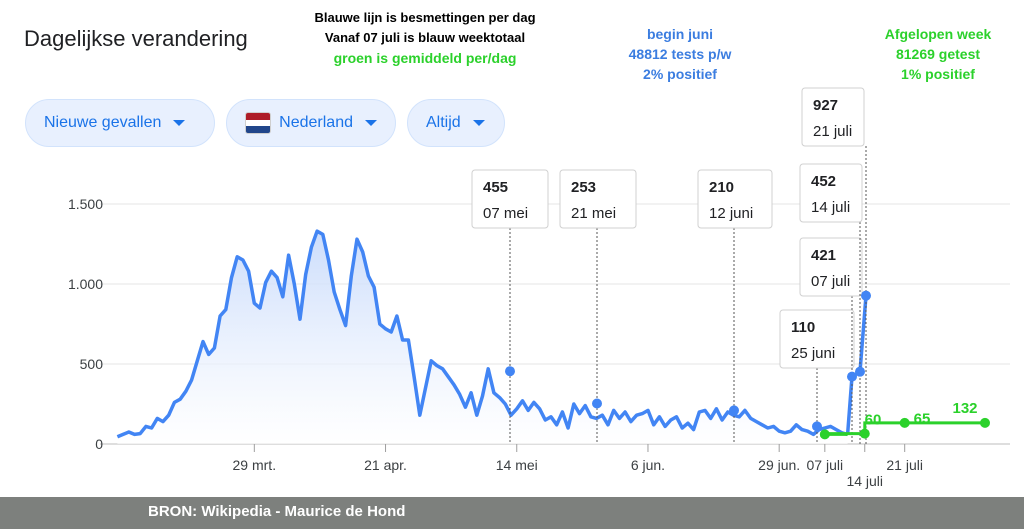 The height and width of the screenshot is (529, 1024). What do you see at coordinates (825, 465) in the screenshot?
I see `x-tick-label: 07 juli` at bounding box center [825, 465].